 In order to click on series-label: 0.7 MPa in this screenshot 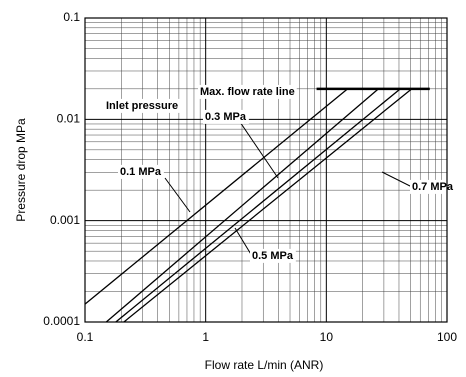, I will do `click(433, 187)`.